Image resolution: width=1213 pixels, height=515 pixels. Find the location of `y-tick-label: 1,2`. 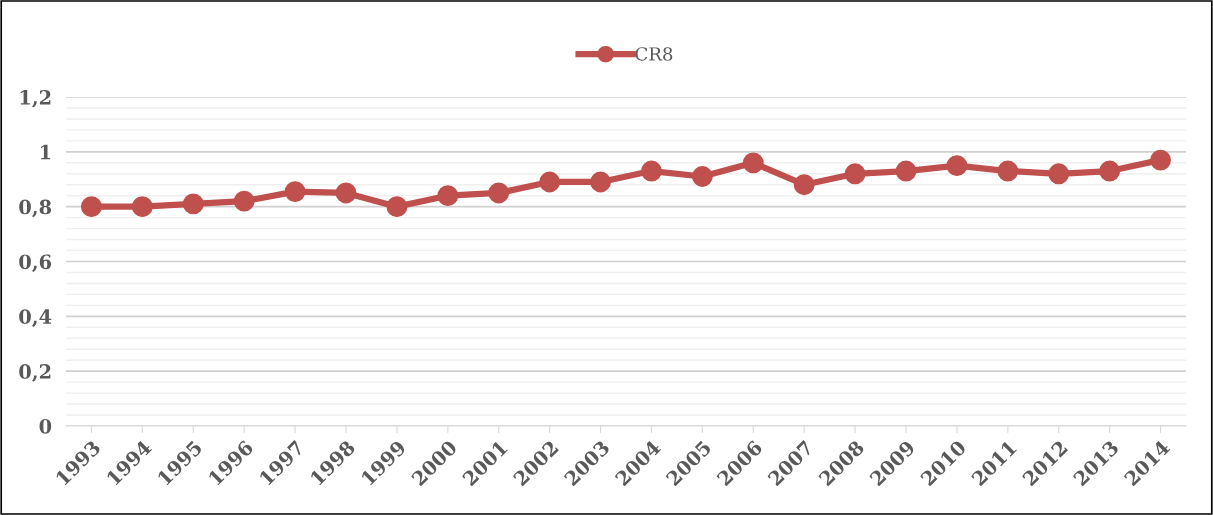

y-tick-label: 1,2 is located at coordinates (35, 98).